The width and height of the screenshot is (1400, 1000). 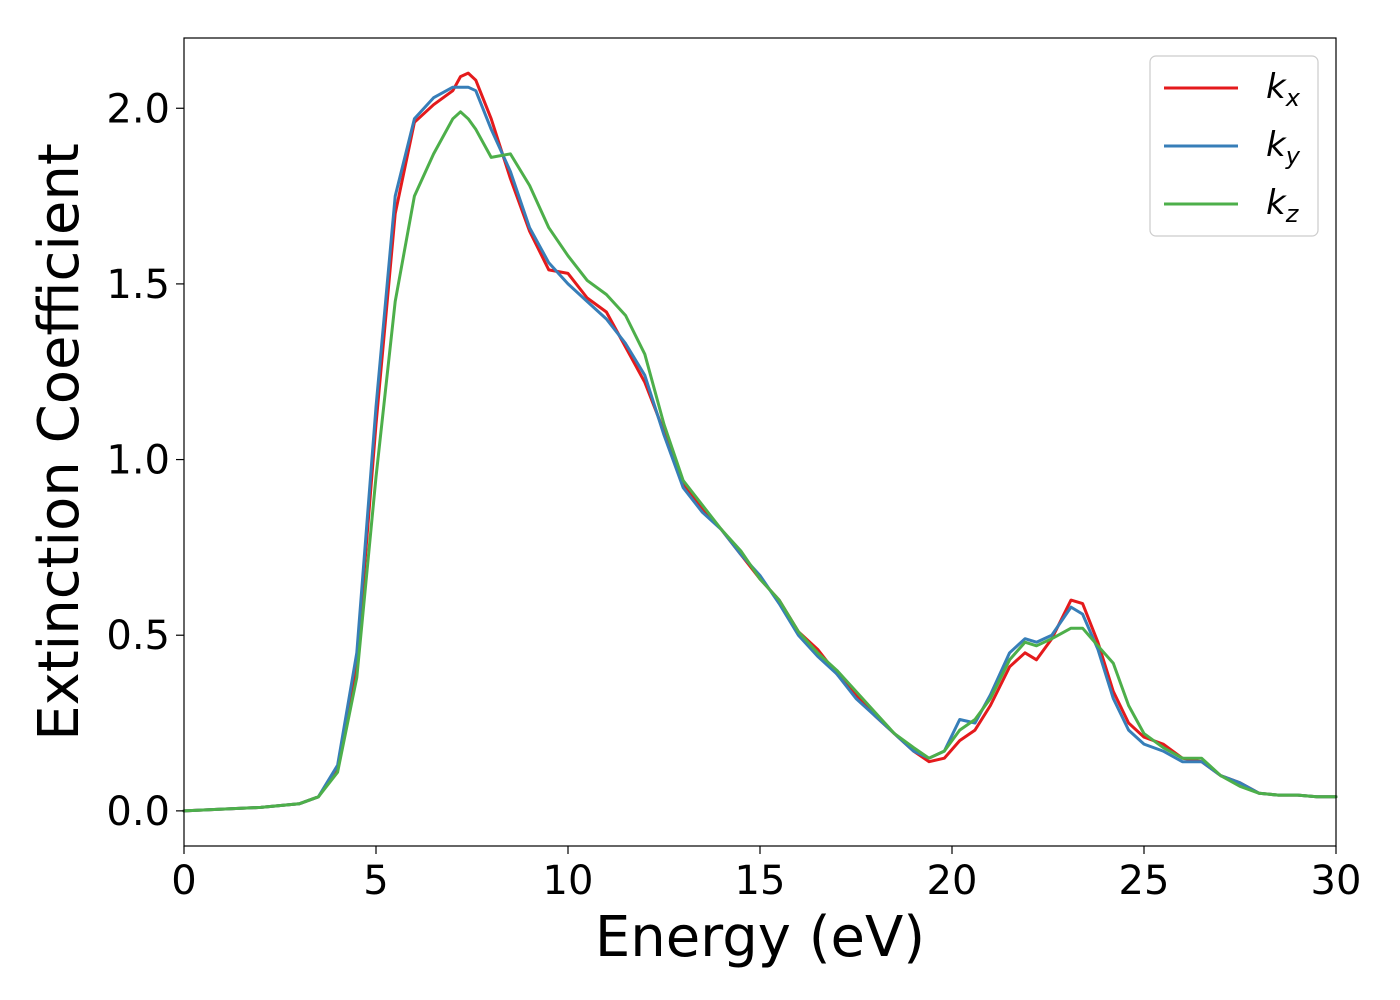 I want to click on legend-label-y: ky, so click(x=1283, y=147).